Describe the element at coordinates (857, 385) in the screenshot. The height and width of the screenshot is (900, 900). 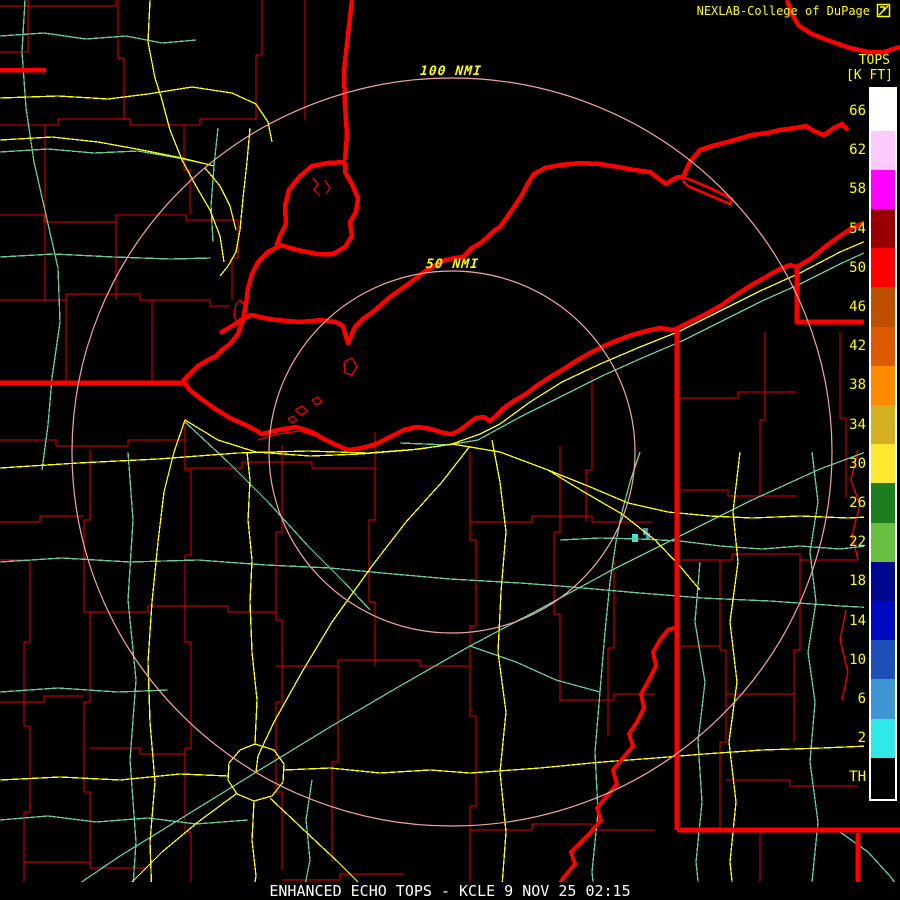
I see `scale-tick-label: 38` at that location.